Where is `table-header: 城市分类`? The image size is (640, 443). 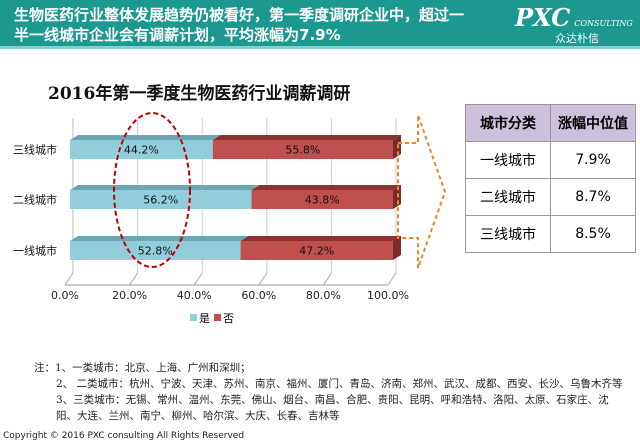 table-header: 城市分类 is located at coordinates (508, 123).